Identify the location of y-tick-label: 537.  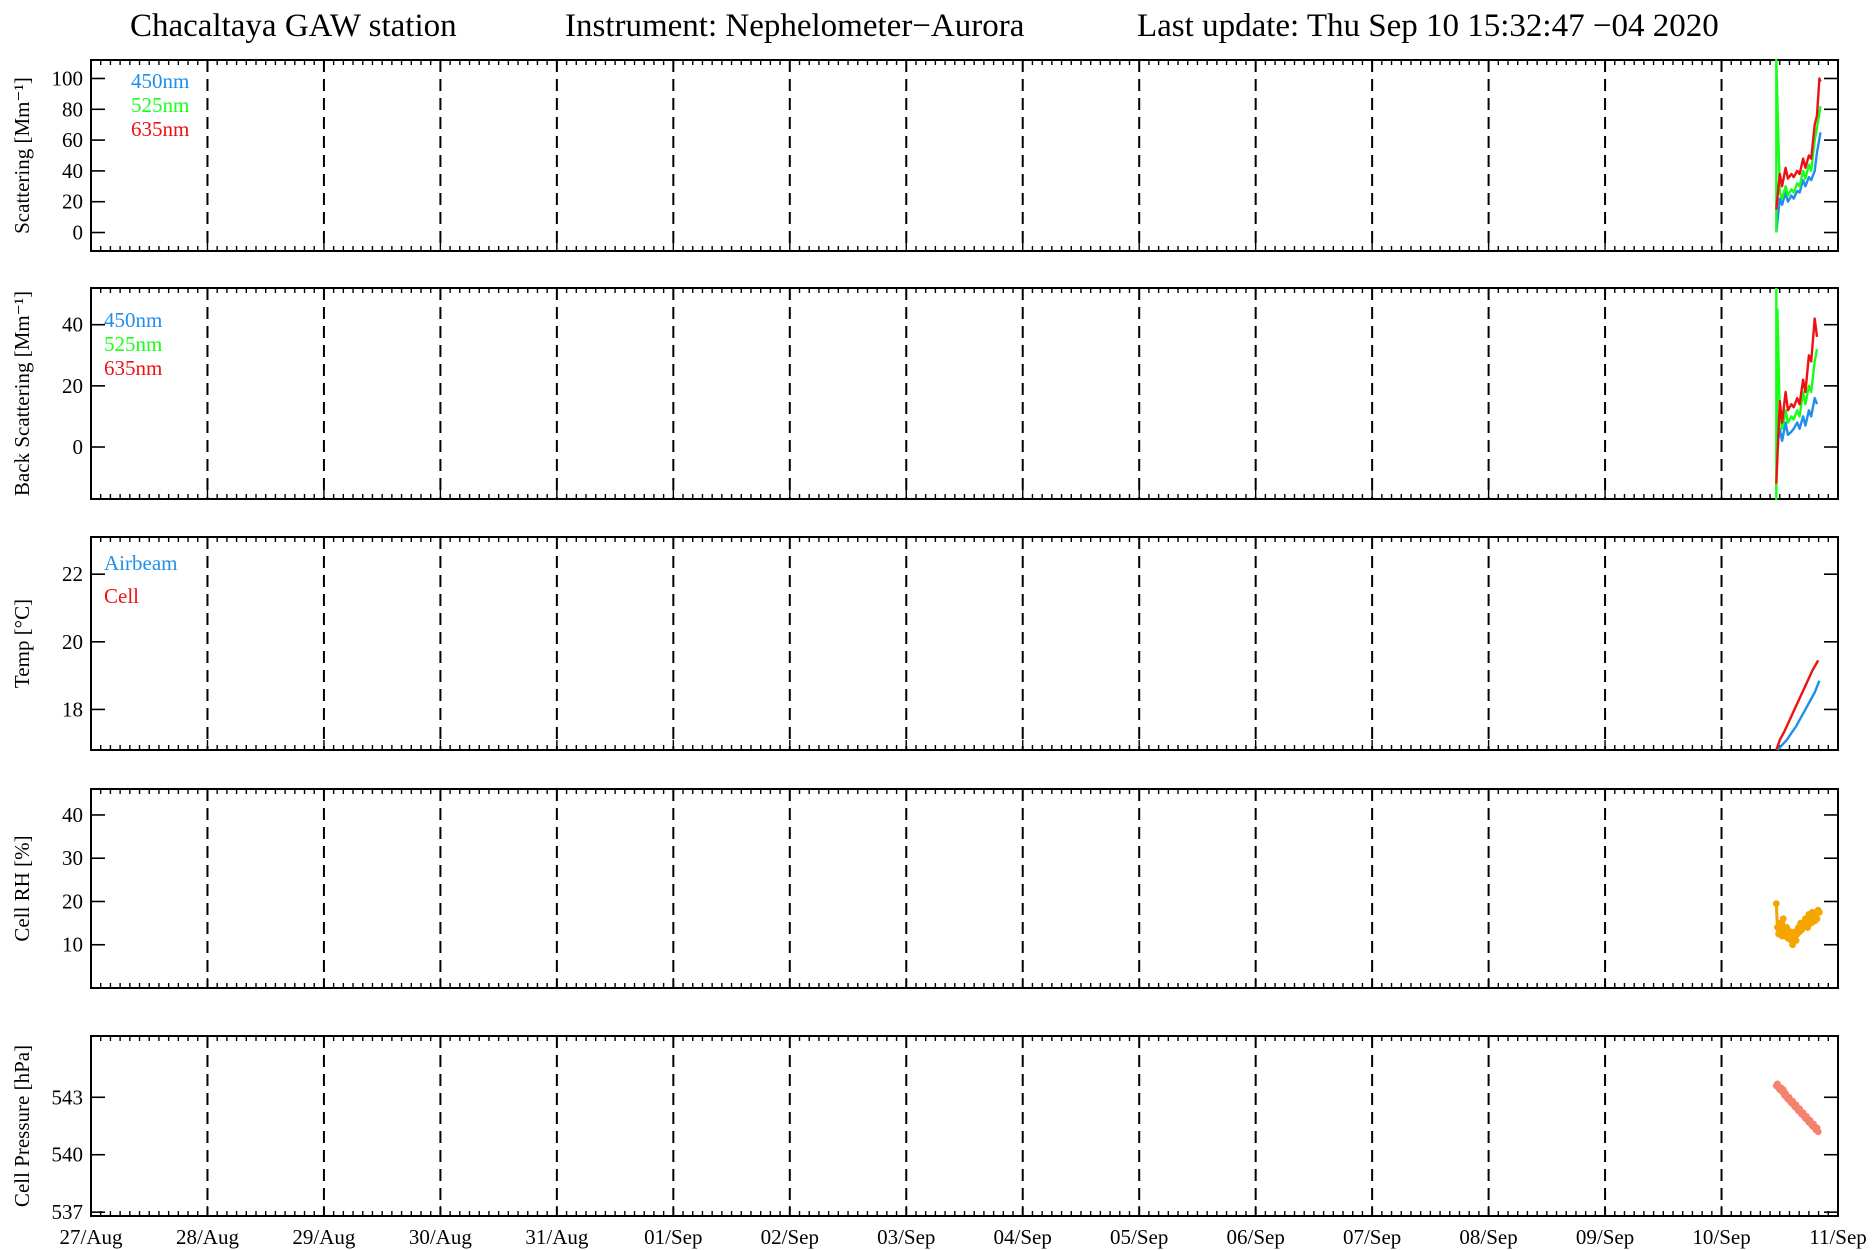
(68, 1212).